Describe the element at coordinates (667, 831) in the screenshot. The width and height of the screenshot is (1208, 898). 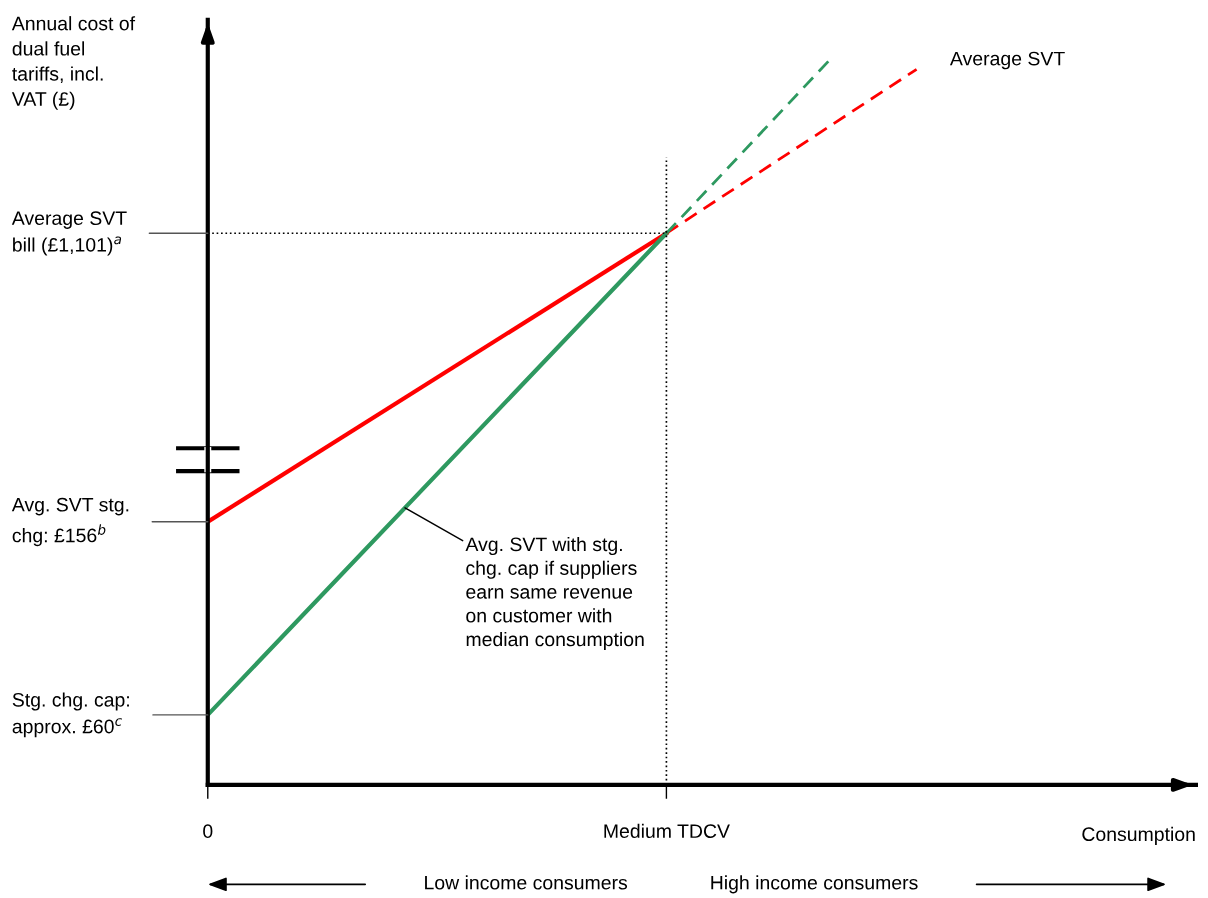
I see `x-tick-label: Medium TDCV` at that location.